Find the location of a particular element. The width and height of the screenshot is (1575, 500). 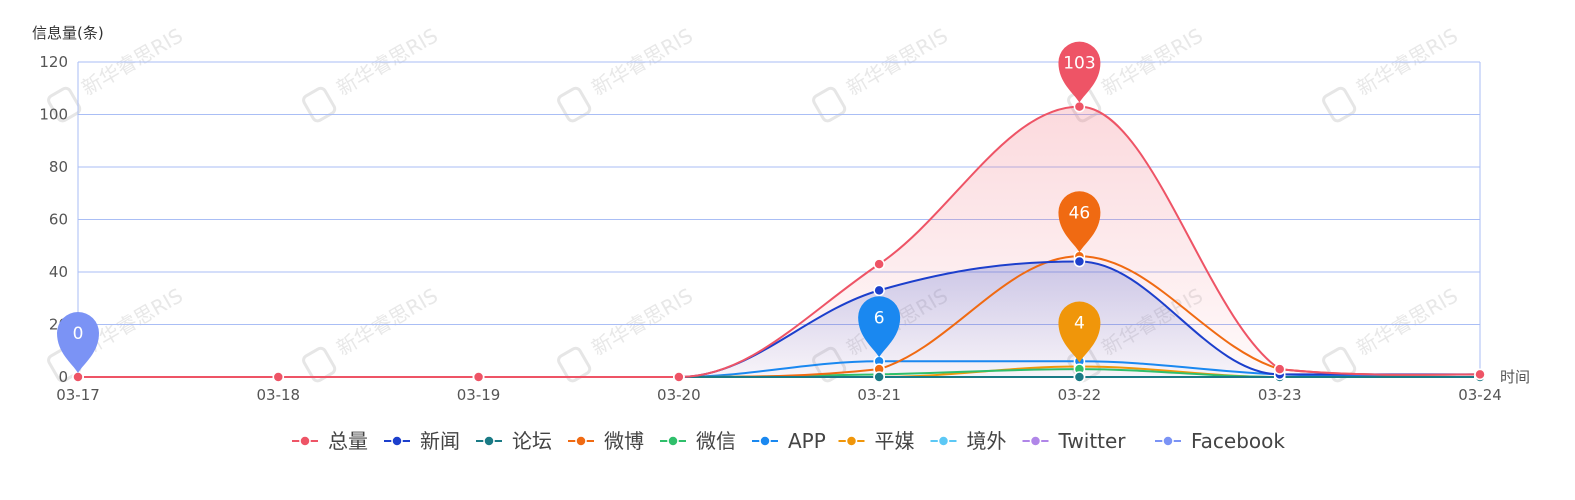

y-tick-label: 120 is located at coordinates (53, 62).